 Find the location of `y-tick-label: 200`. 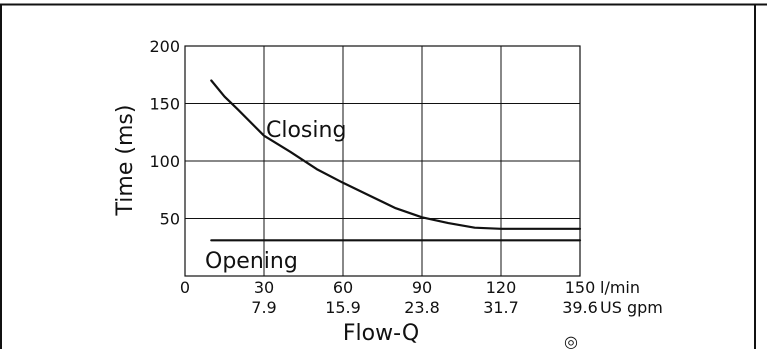

y-tick-label: 200 is located at coordinates (164, 46).